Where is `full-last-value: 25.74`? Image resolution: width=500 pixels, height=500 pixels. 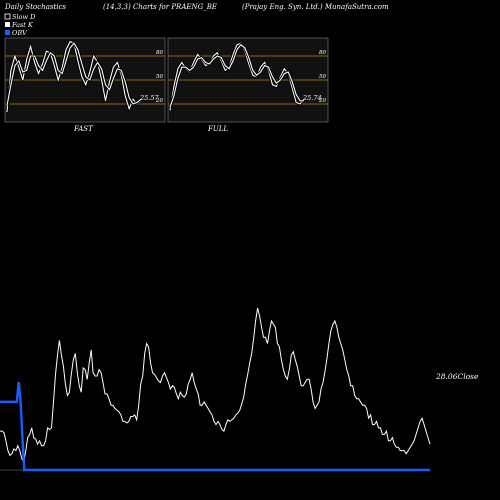
full-last-value: 25.74 is located at coordinates (312, 98).